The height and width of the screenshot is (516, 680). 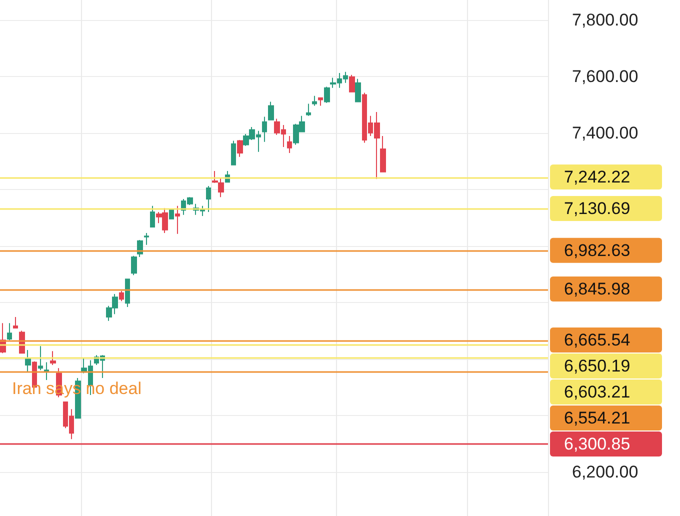 What do you see at coordinates (597, 208) in the screenshot?
I see `ref-line-label: 7,130.69` at bounding box center [597, 208].